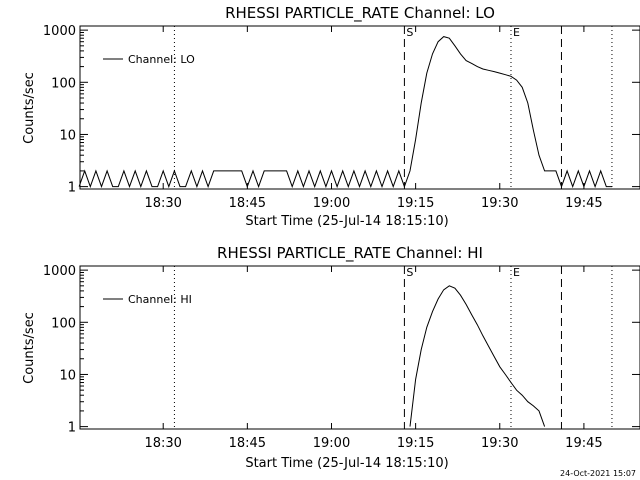  What do you see at coordinates (160, 299) in the screenshot?
I see `legend-label: Channel: HI` at bounding box center [160, 299].